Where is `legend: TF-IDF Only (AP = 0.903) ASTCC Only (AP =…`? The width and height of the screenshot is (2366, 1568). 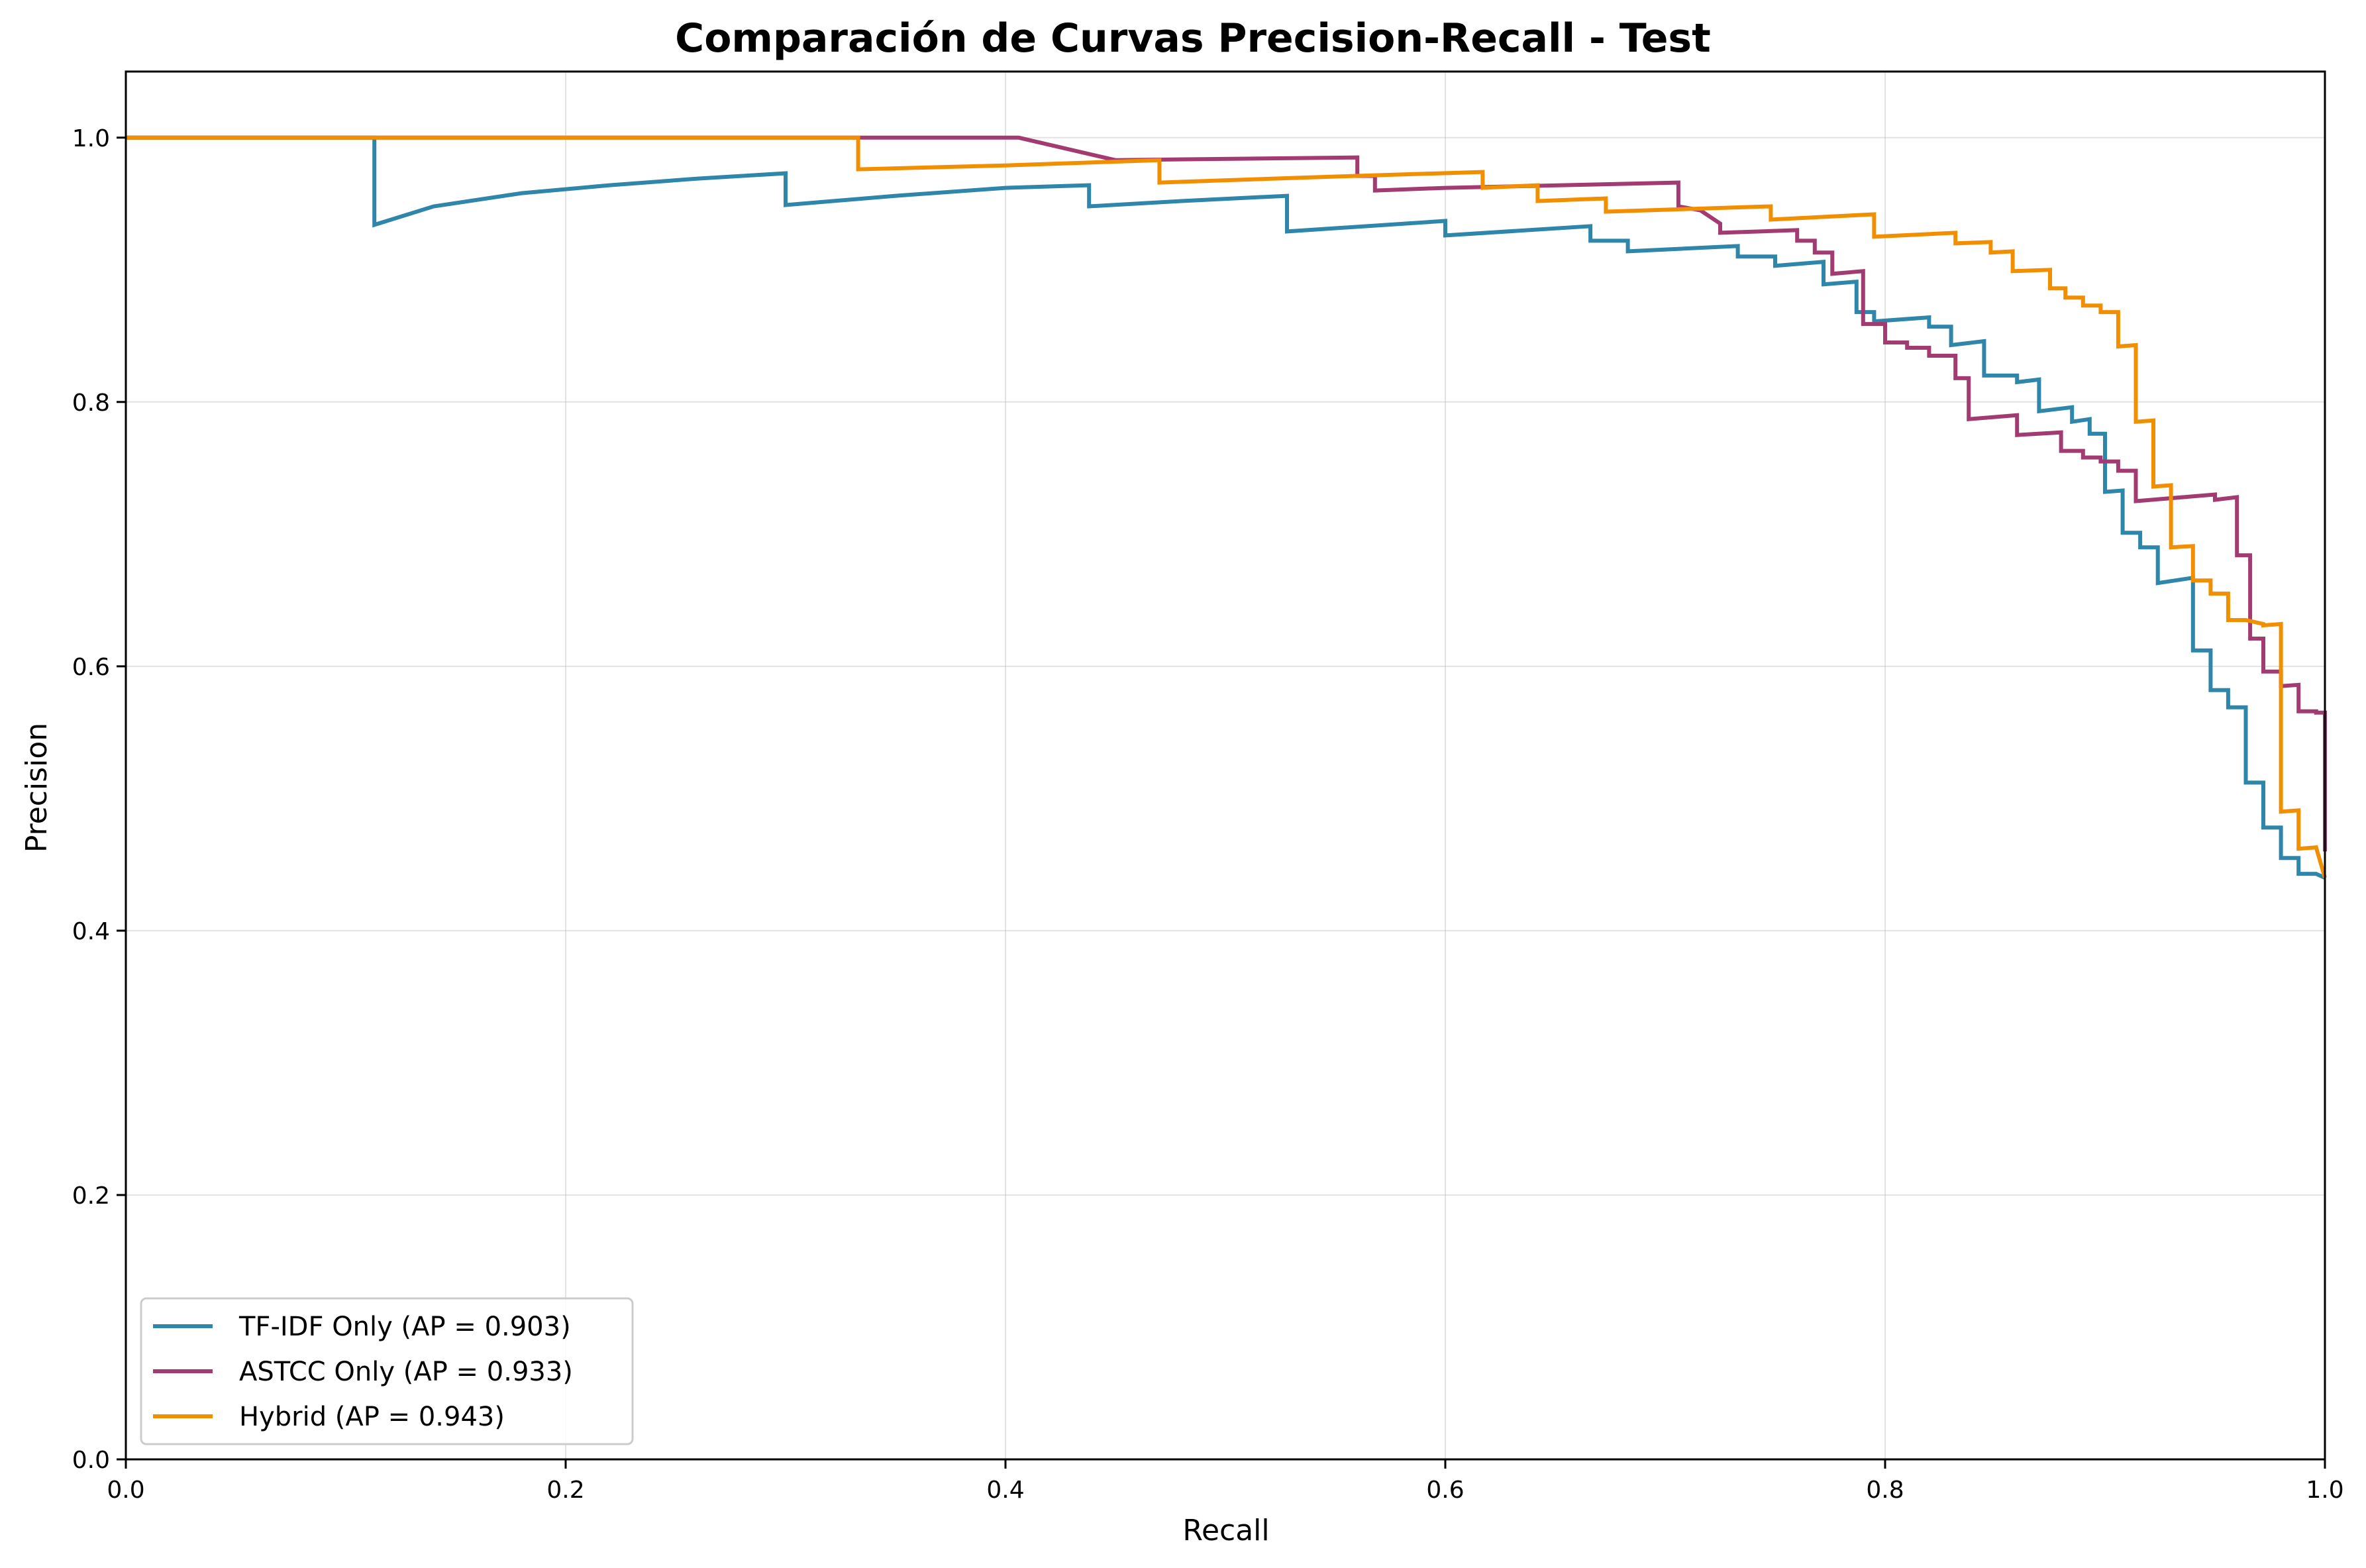
legend: TF-IDF Only (AP = 0.903) ASTCC Only (AP =… is located at coordinates (387, 1371).